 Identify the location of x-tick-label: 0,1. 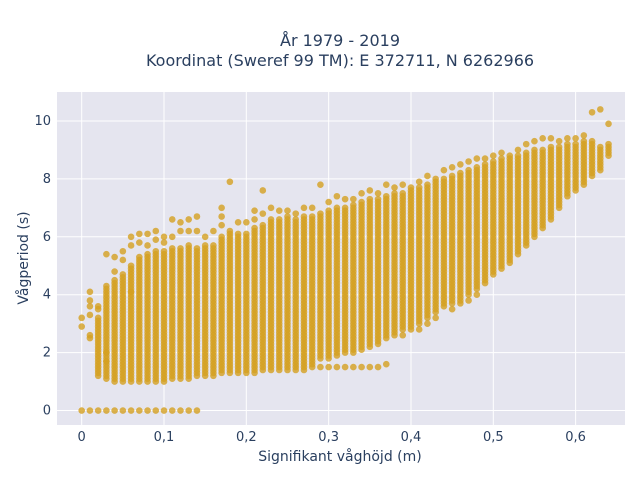
(164, 437).